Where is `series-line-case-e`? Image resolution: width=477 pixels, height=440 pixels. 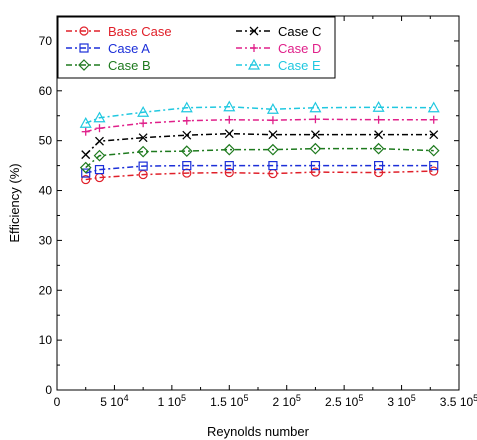 series-line-case-e is located at coordinates (259, 115).